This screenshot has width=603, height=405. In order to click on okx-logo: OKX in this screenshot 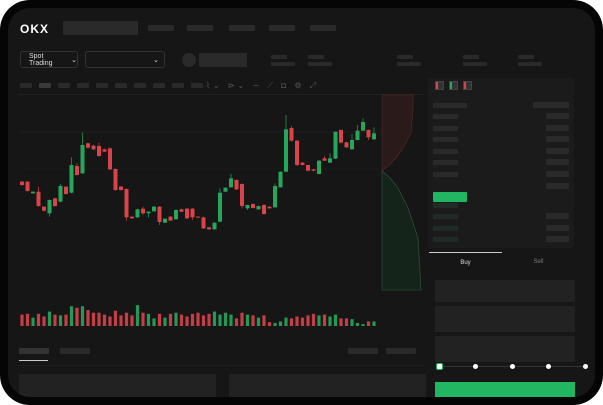, I will do `click(35, 29)`.